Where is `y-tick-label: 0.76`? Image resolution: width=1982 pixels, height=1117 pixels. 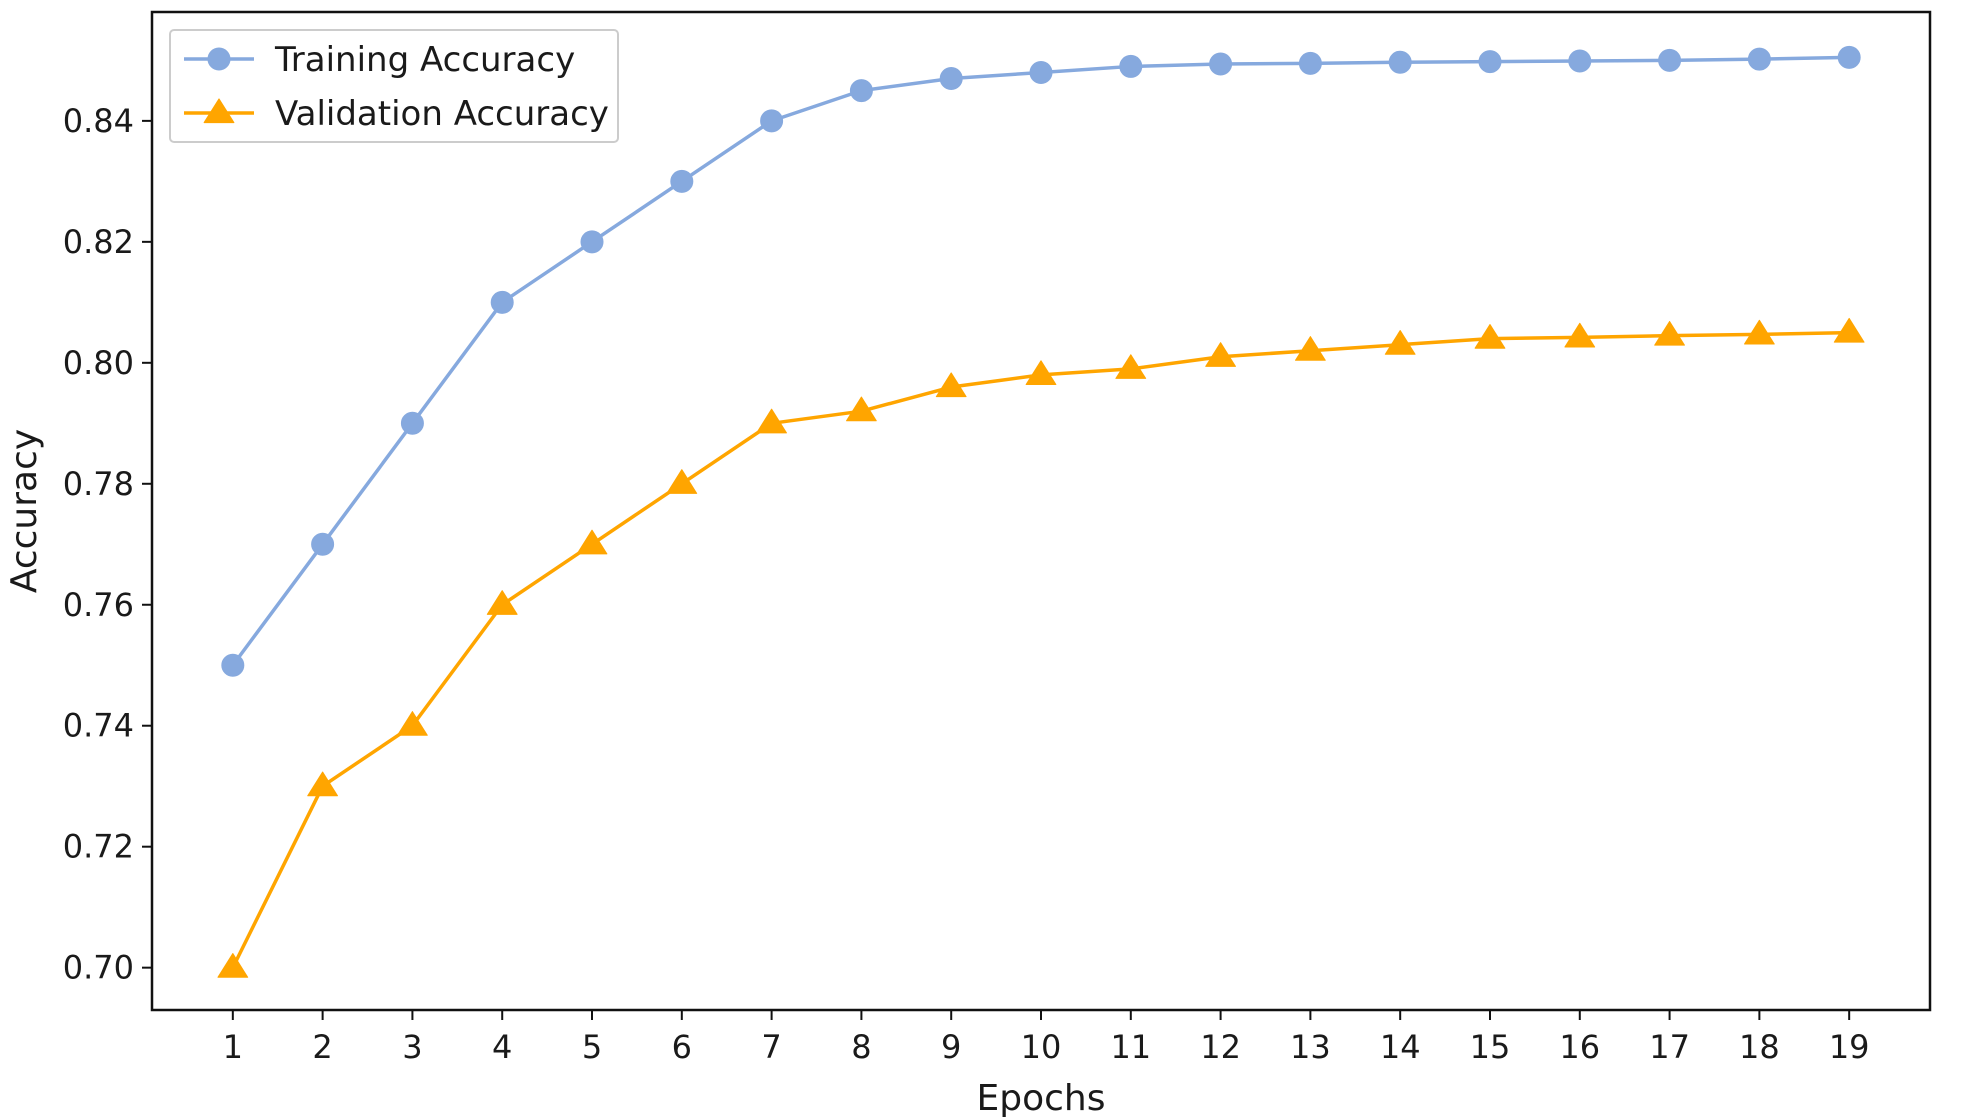
y-tick-label: 0.76 is located at coordinates (98, 605).